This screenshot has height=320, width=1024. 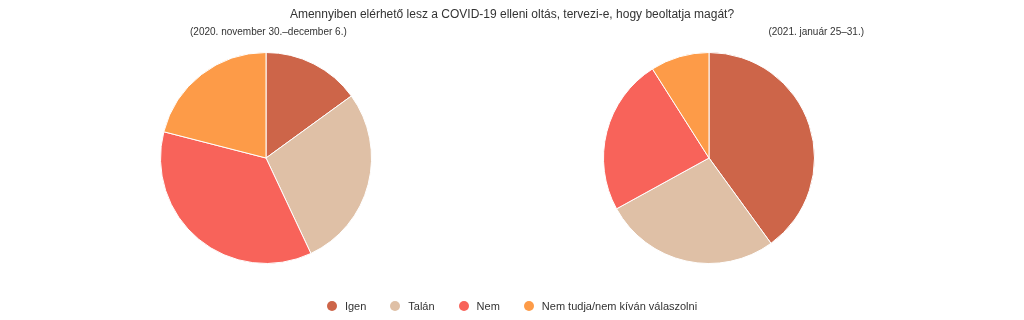 I want to click on legend-label: Igen, so click(x=355, y=306).